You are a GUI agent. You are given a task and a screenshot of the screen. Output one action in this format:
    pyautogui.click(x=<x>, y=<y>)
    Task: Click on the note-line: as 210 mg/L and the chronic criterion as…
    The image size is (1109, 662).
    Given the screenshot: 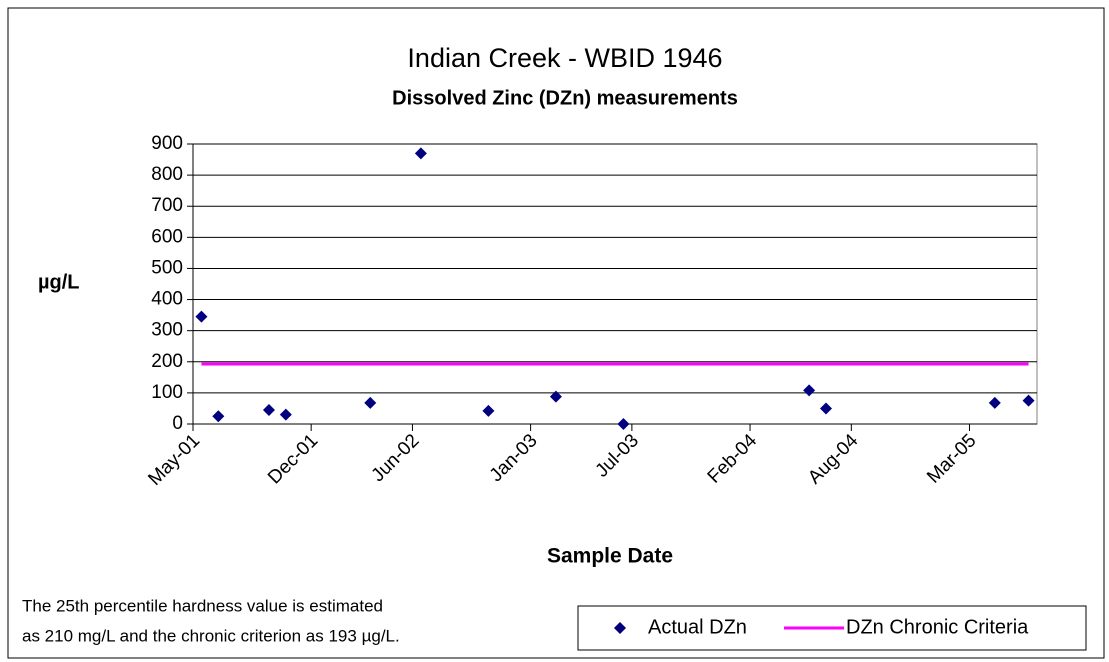 What is the action you would take?
    pyautogui.click(x=211, y=635)
    